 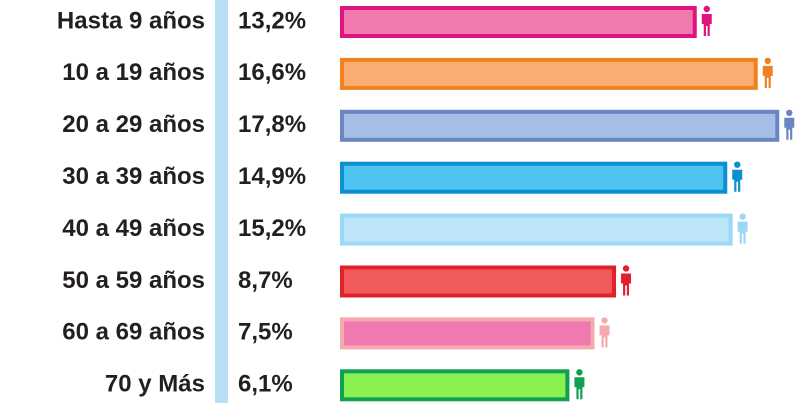 What do you see at coordinates (133, 176) in the screenshot?
I see `category-label: 30 a 39 años` at bounding box center [133, 176].